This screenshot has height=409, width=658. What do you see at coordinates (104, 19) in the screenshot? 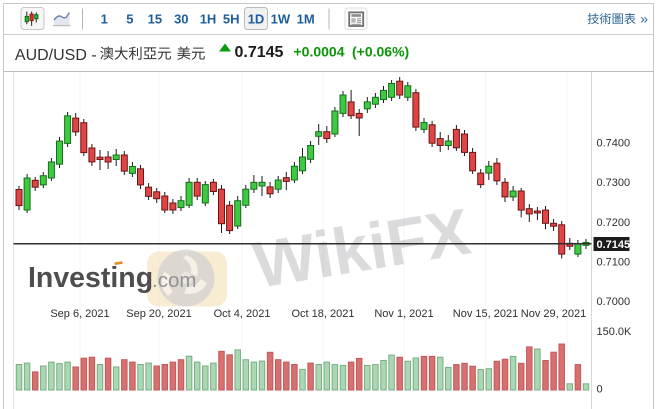
I see `svg-text: 1` at bounding box center [104, 19].